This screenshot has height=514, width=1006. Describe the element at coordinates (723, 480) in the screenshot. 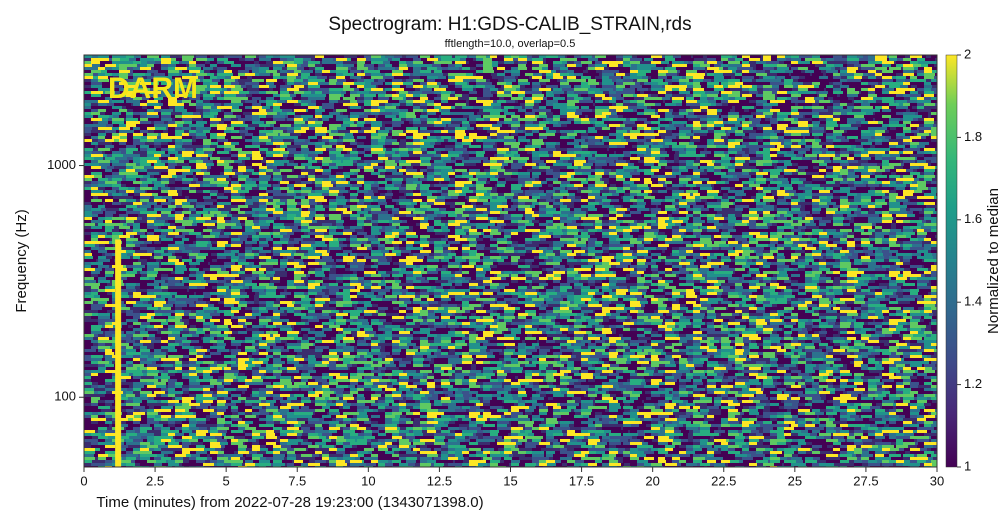

I see `x-tick-label: 22.5` at that location.